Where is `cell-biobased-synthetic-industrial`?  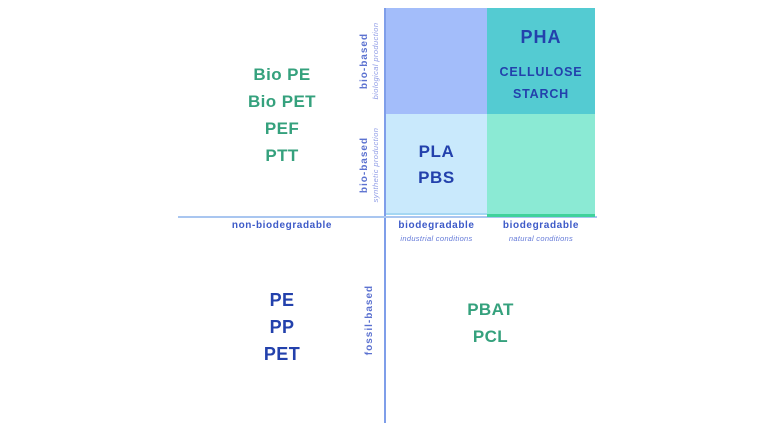 cell-biobased-synthetic-industrial is located at coordinates (436, 164).